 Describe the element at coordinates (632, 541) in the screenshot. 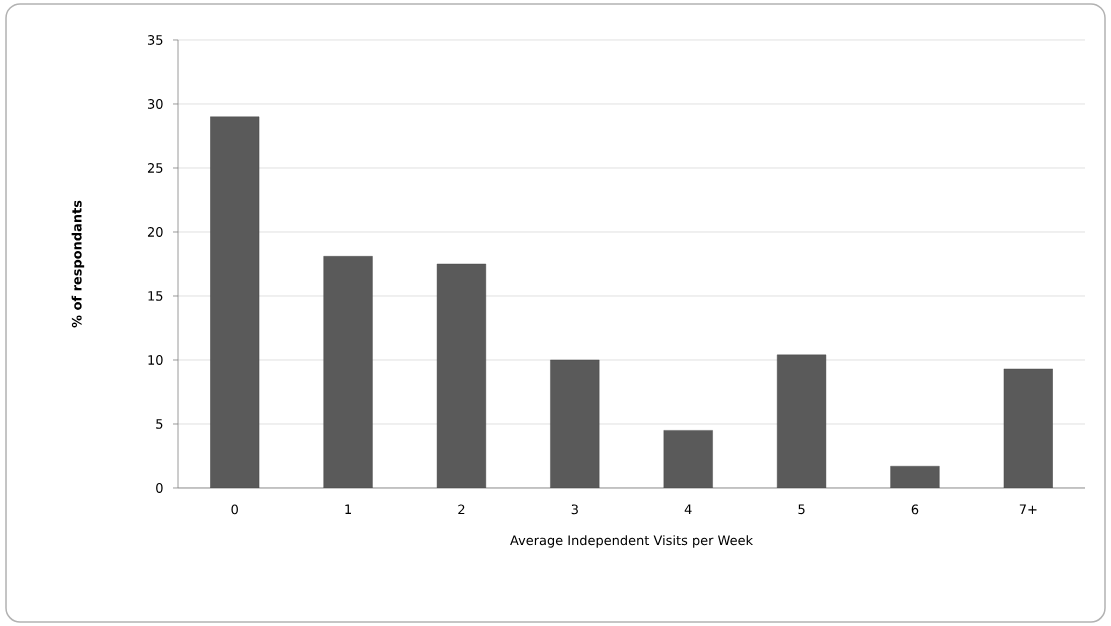

I see `x-axis-title: Average Independent Visits per Week` at that location.